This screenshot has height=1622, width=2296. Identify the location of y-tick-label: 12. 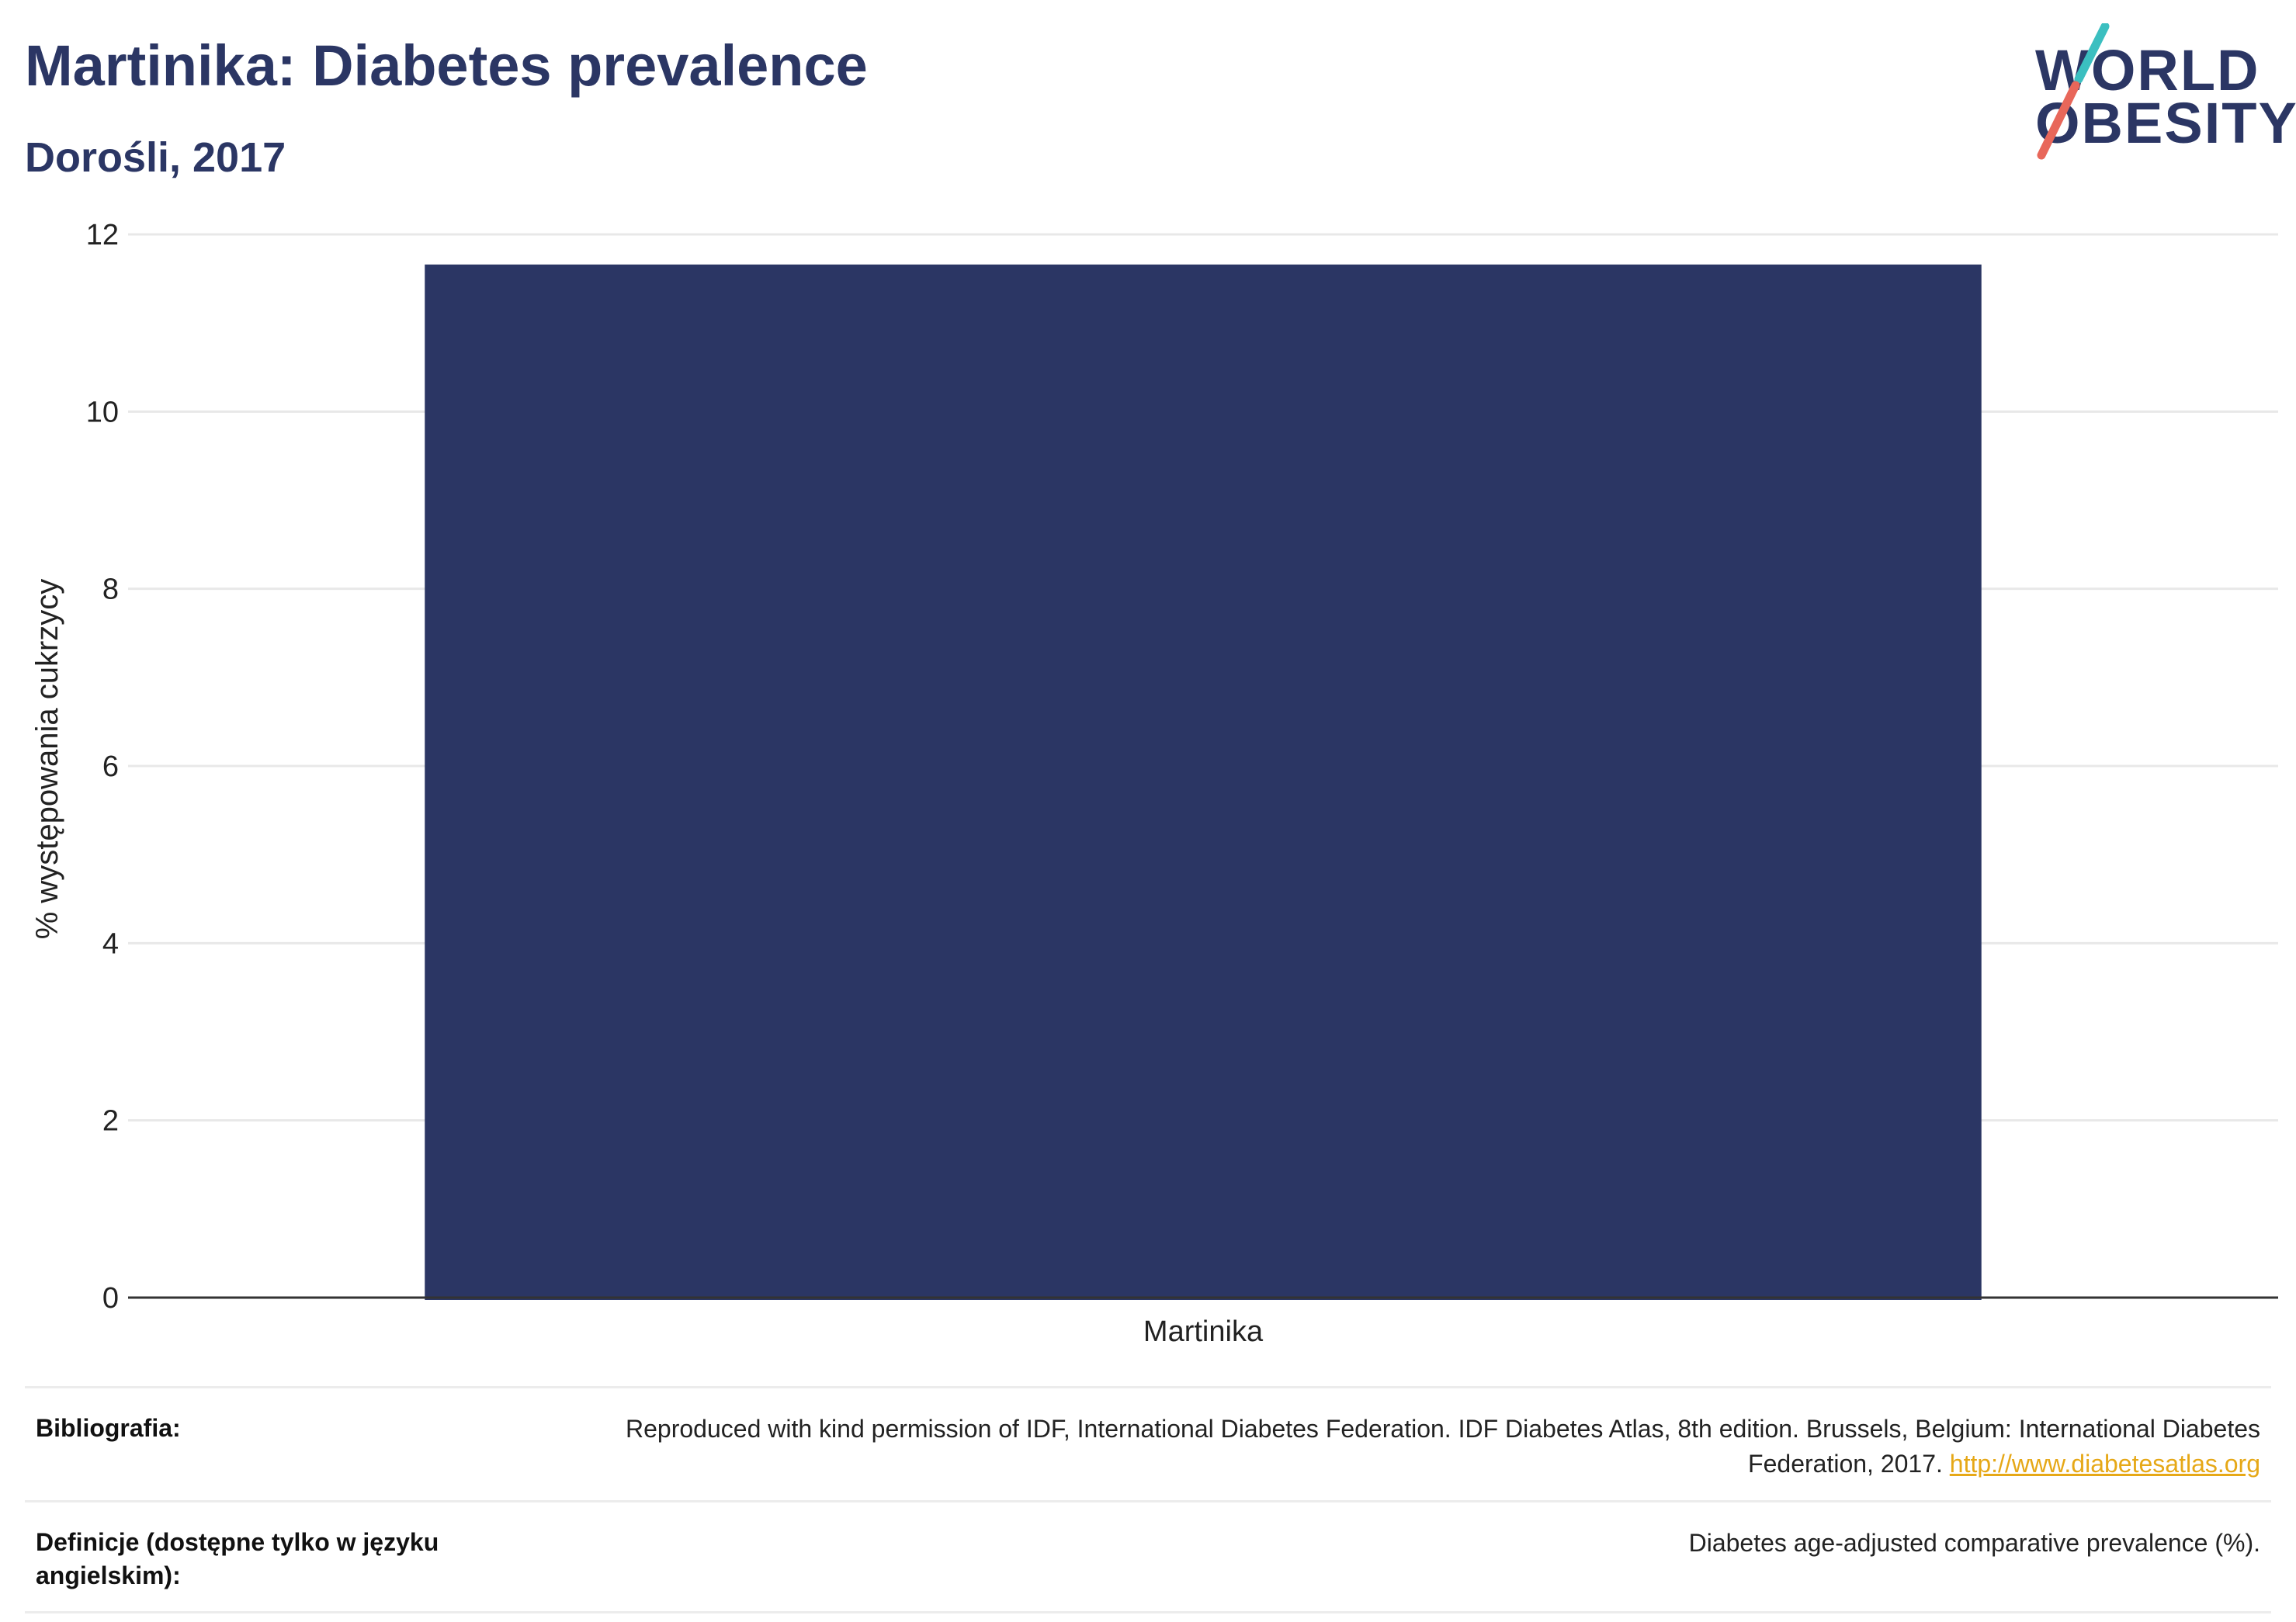
(102, 235).